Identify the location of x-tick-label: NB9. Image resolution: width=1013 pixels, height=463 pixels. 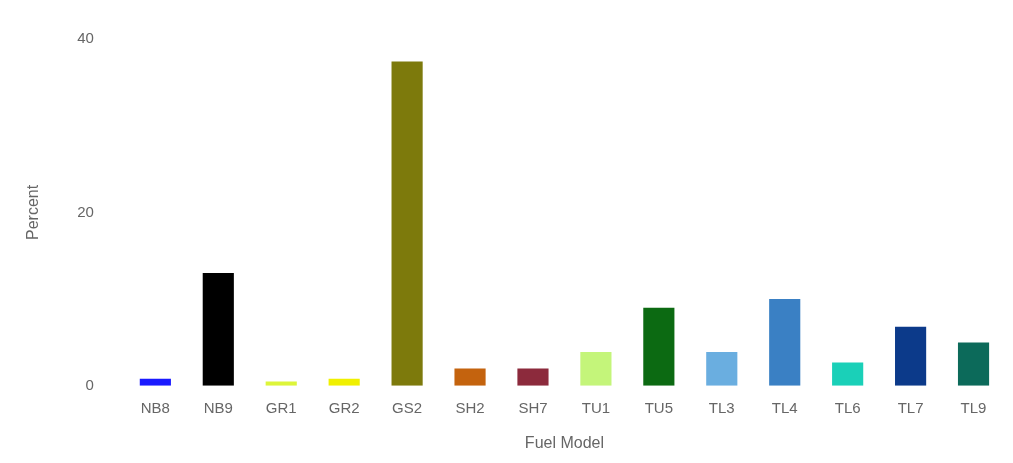
(218, 407).